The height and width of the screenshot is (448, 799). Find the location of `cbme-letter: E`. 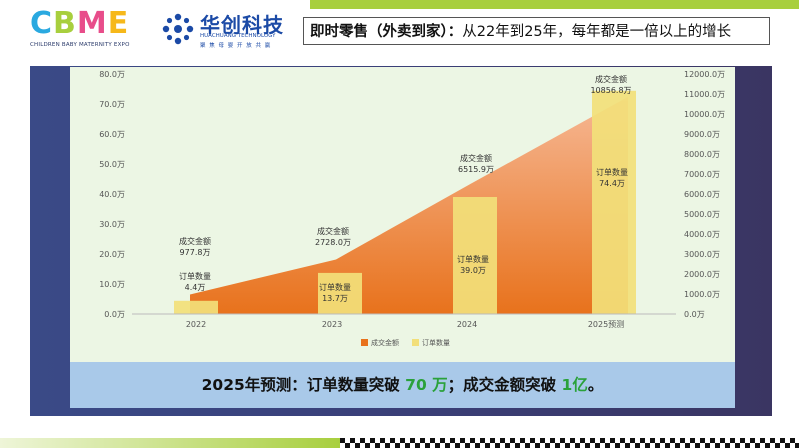

cbme-letter: E is located at coordinates (118, 23).